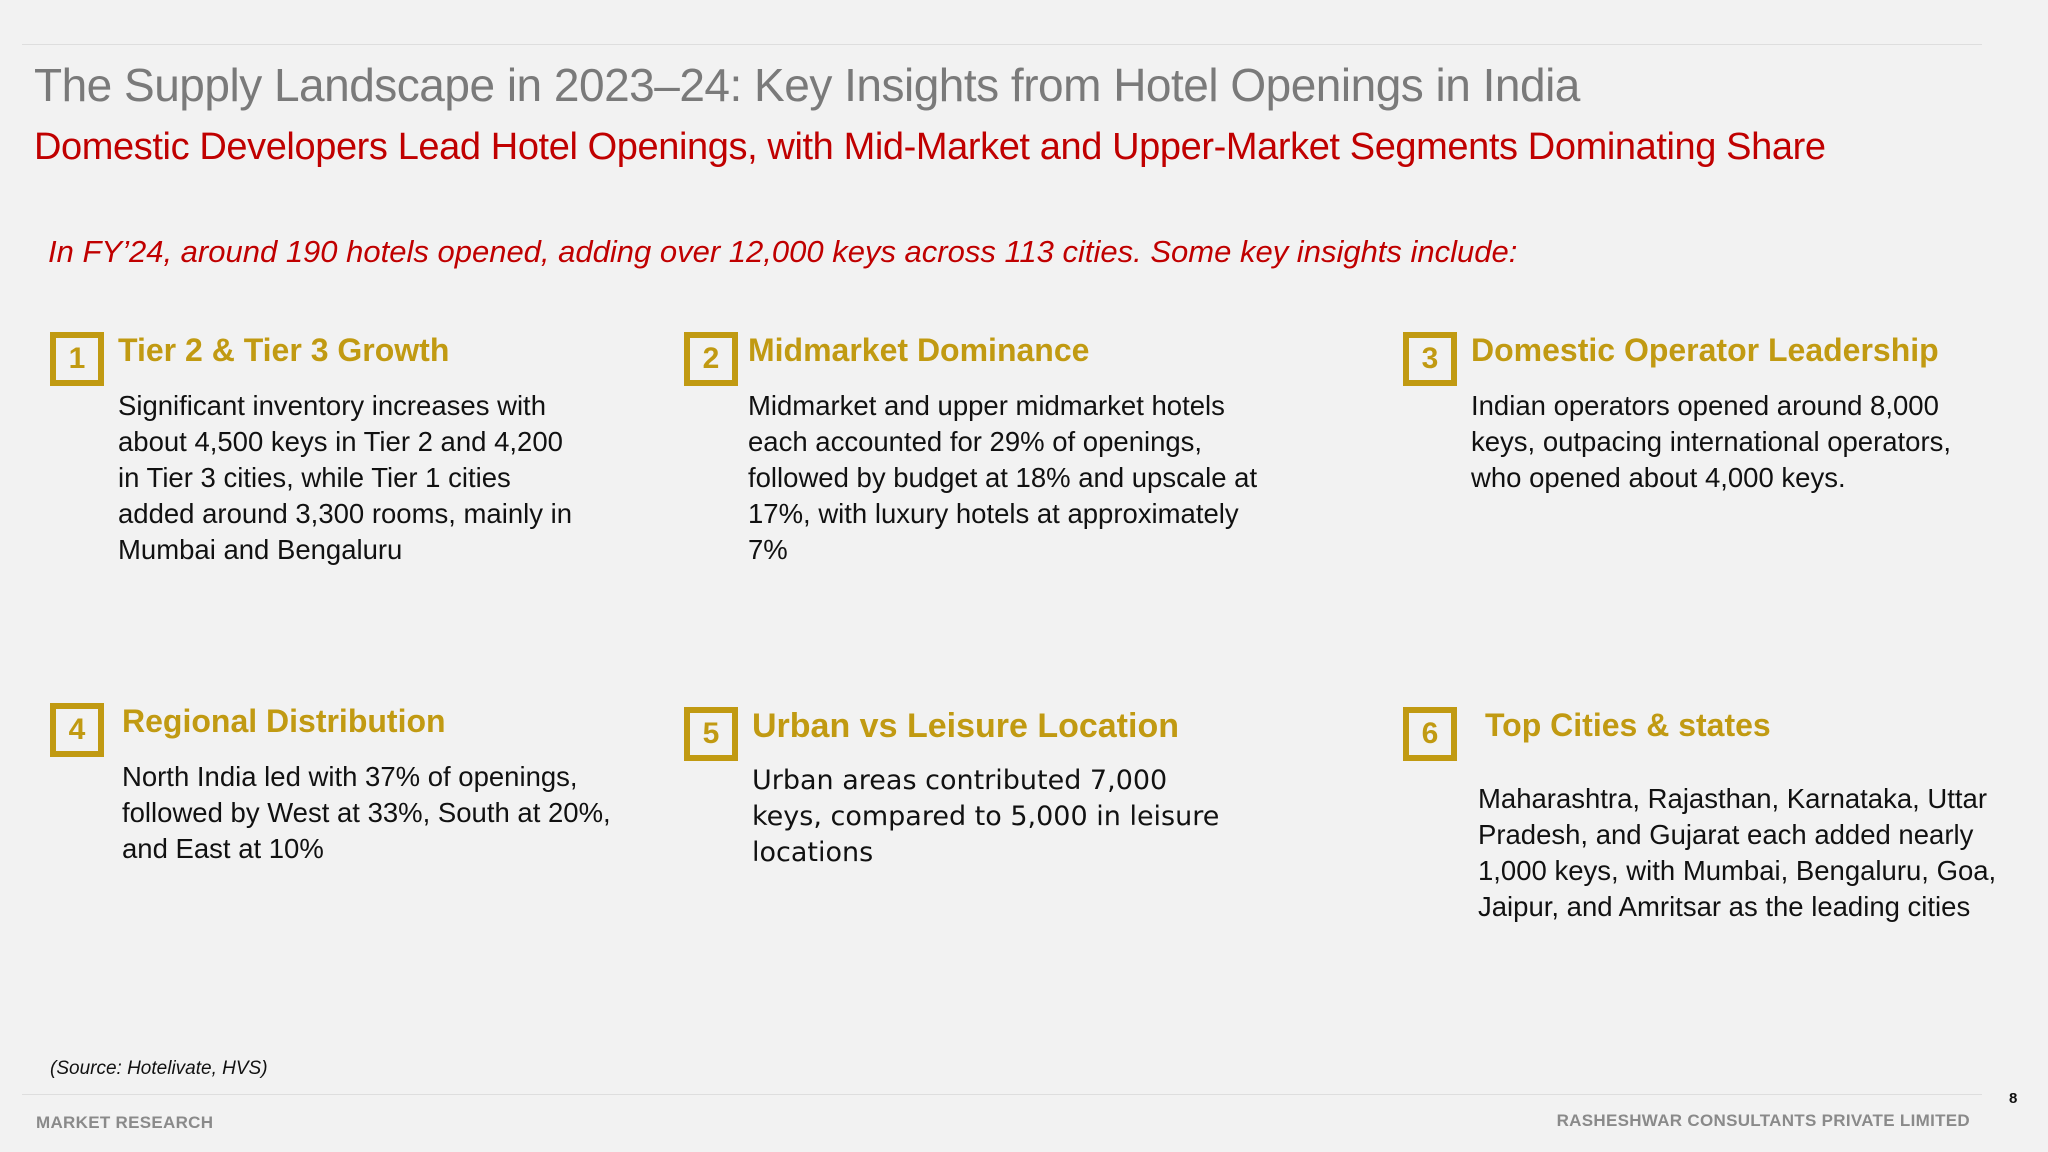 The width and height of the screenshot is (2048, 1152). Describe the element at coordinates (1705, 350) in the screenshot. I see `insight-title: Domestic Operator Leadership` at that location.